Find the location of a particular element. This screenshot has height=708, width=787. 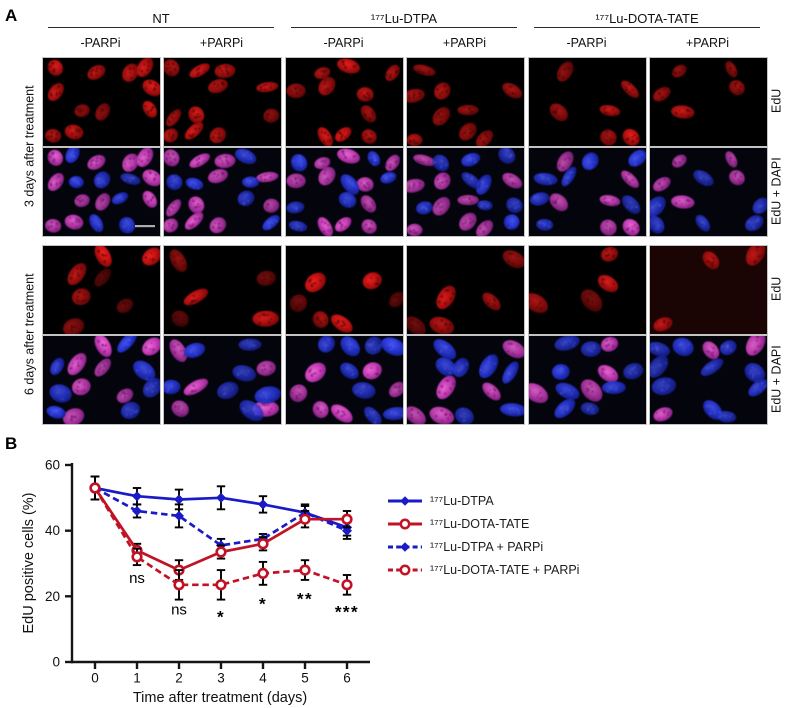

panel-a-label: A is located at coordinates (11, 15).